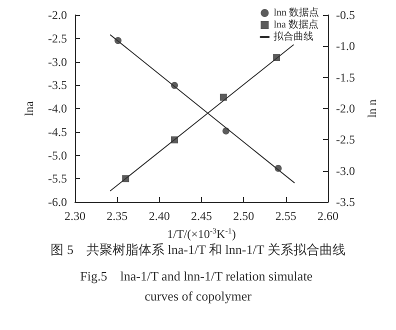 The width and height of the screenshot is (396, 330). What do you see at coordinates (198, 249) in the screenshot?
I see `text: 图 5 共聚树脂体系 lna-1/T 和 lnn-1/T 关系拟合曲线` at bounding box center [198, 249].